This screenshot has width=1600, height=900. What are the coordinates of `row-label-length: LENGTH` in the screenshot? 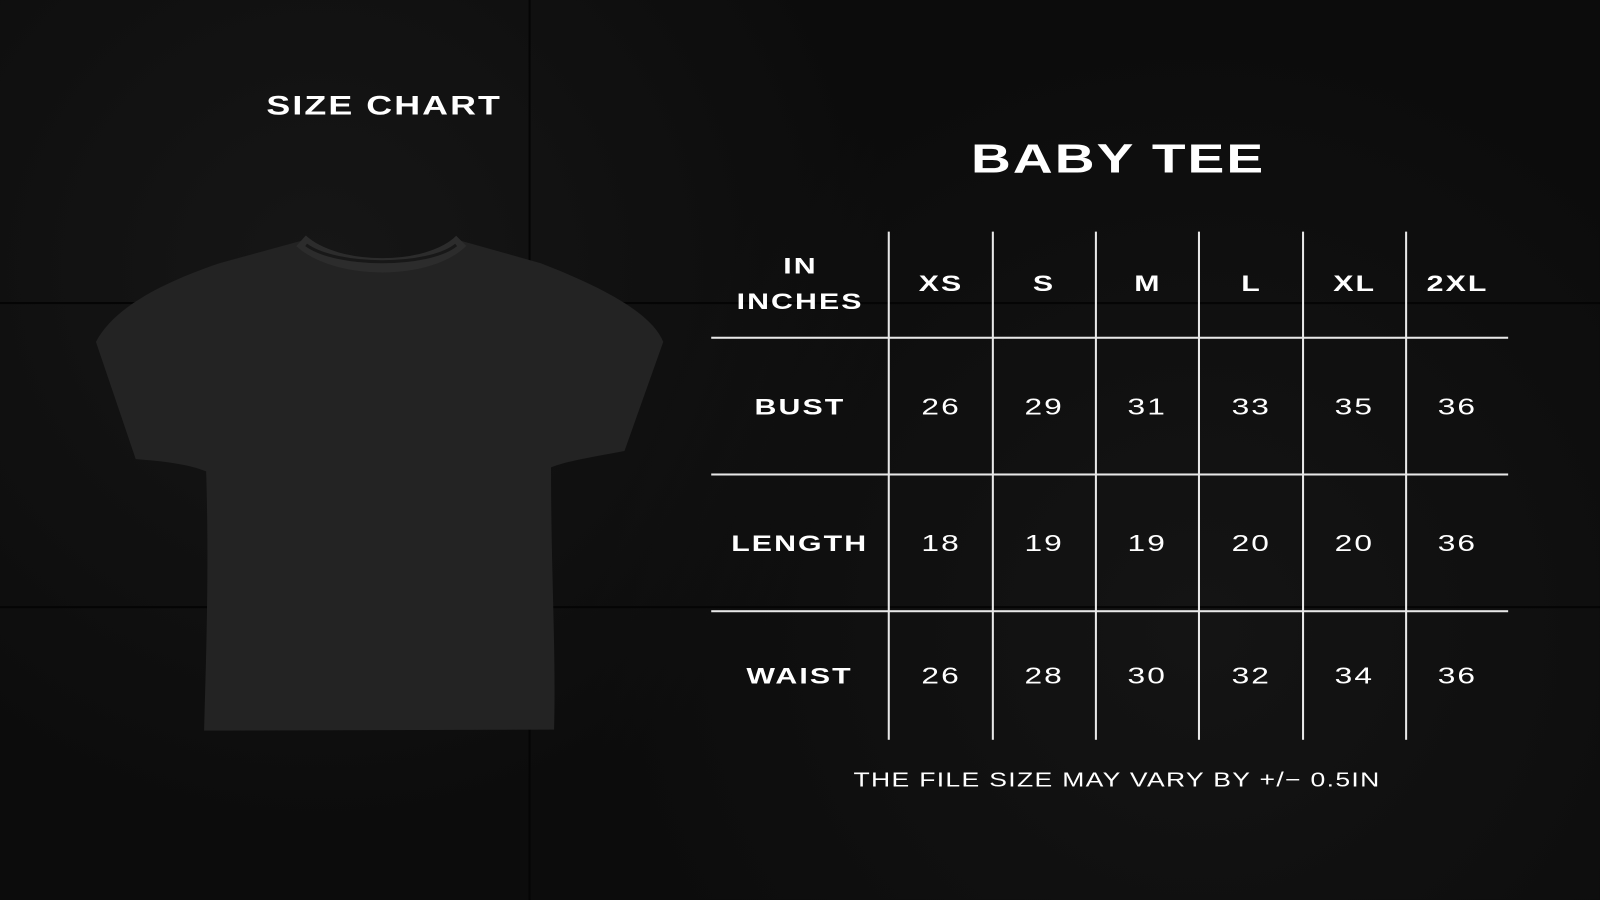 It's located at (800, 542).